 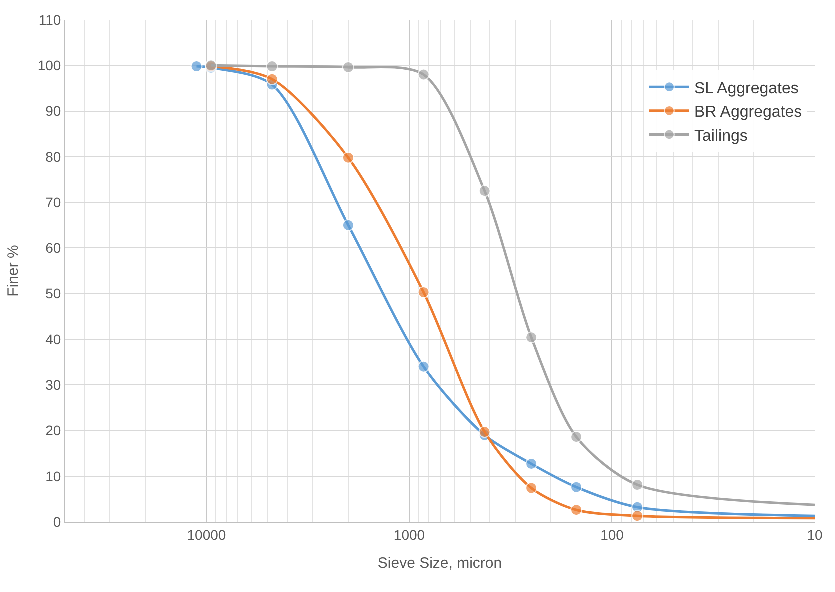 I want to click on y-tick-label: 100, so click(x=50, y=66).